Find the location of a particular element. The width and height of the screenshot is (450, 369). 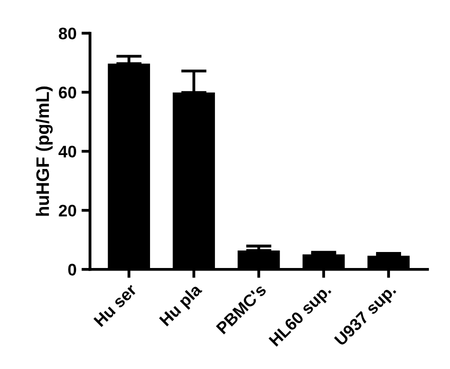

x-tick-label: Hu pla is located at coordinates (181, 305).